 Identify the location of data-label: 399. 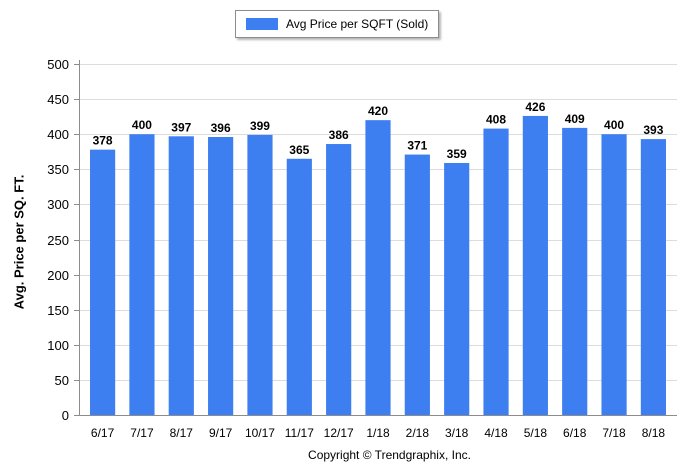
(260, 126).